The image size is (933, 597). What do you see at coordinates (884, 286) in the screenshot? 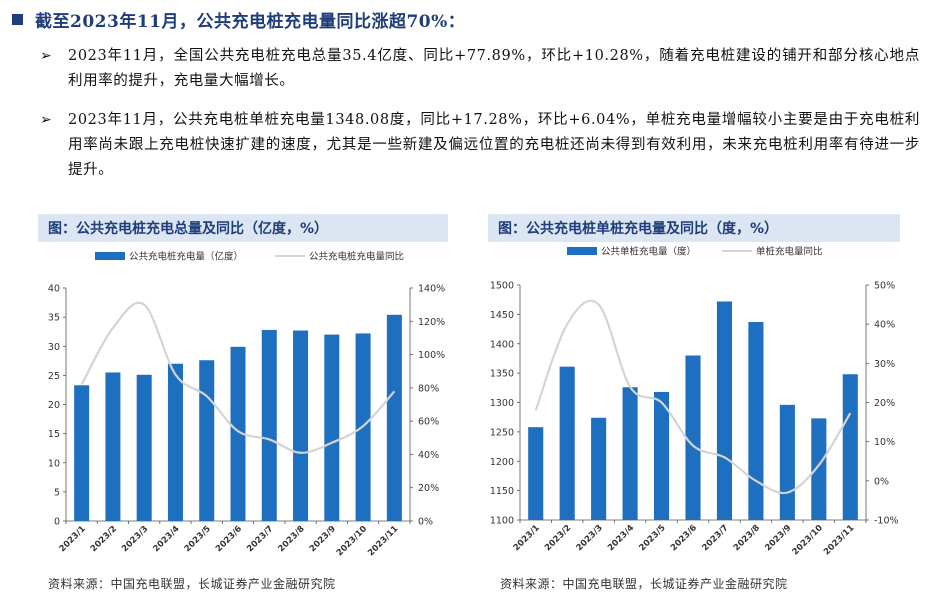
I see `y2-tick-label: 50%` at bounding box center [884, 286].